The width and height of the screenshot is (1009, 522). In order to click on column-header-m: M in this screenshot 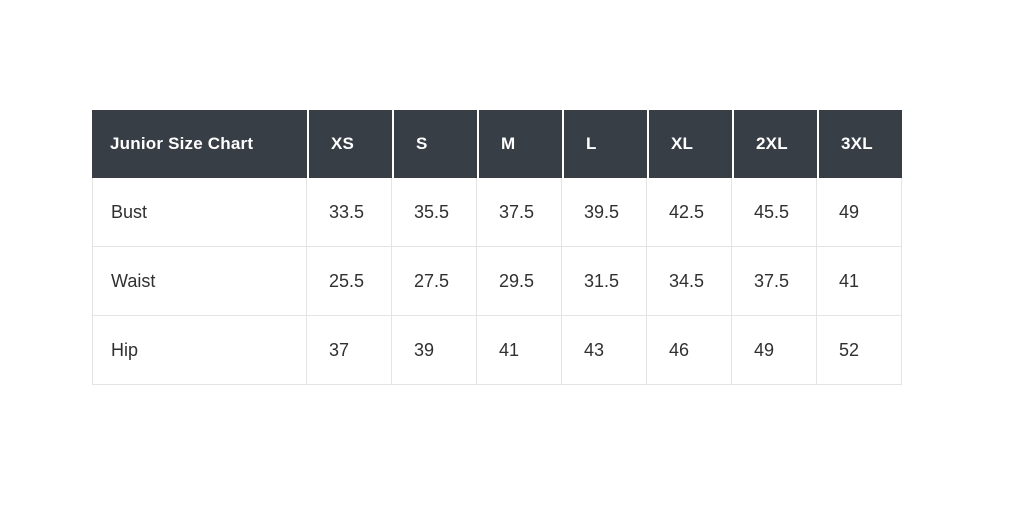, I will do `click(519, 144)`.